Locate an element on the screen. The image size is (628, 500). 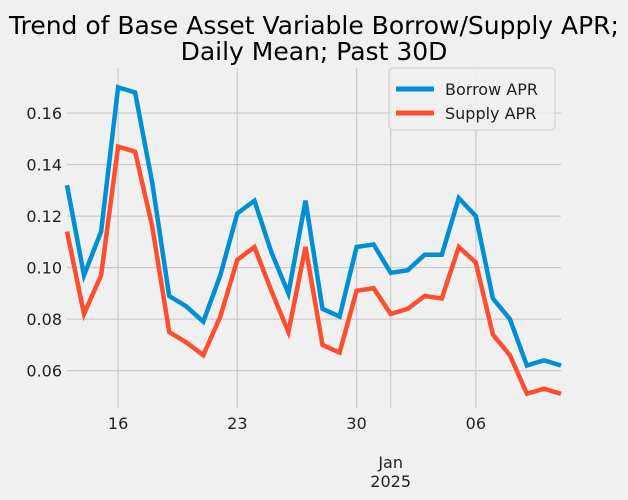
y-tick-label: 0.10 is located at coordinates (44, 268).